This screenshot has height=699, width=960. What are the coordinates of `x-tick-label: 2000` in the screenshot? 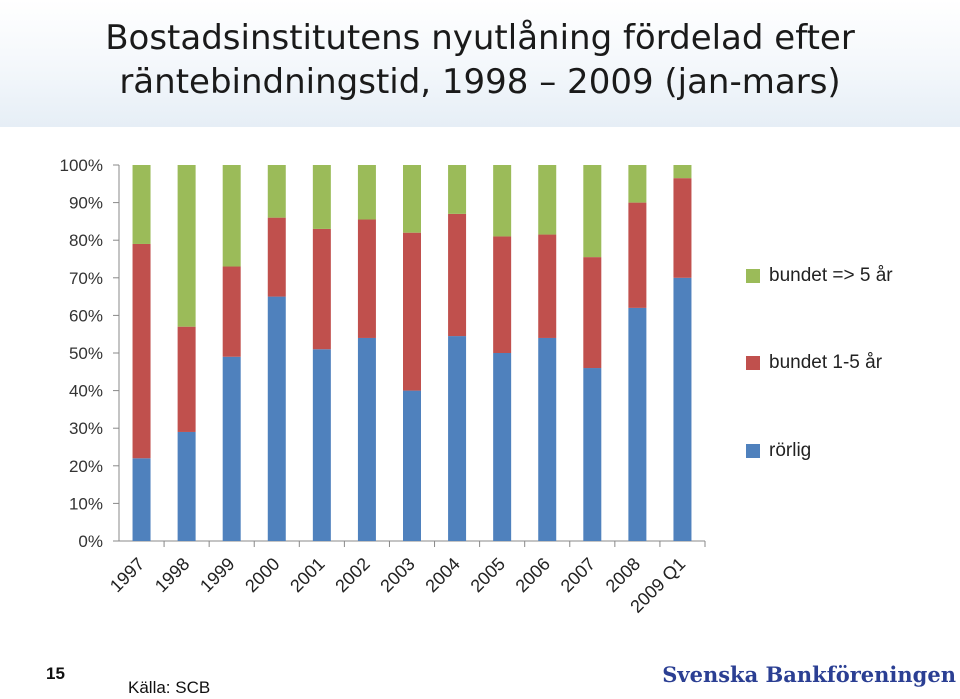 It's located at (262, 575).